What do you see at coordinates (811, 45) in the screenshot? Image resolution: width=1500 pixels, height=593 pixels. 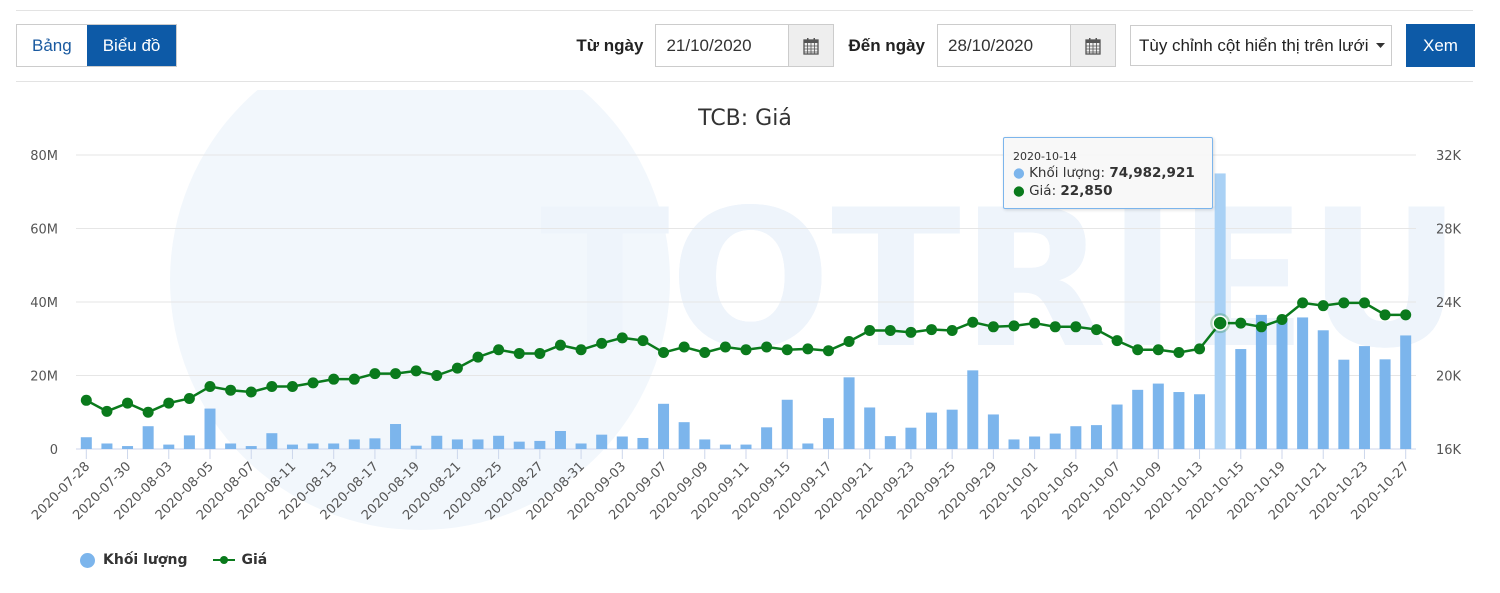 I see `from-calendar-button` at bounding box center [811, 45].